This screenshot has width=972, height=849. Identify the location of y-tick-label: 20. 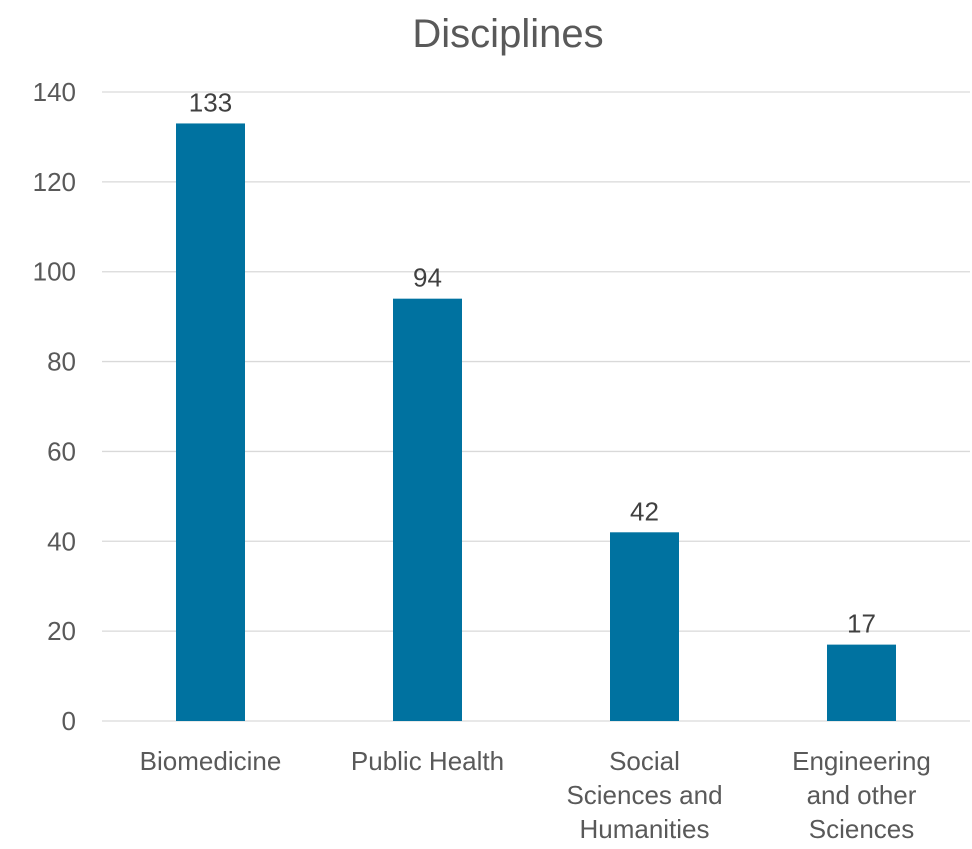
(61, 631).